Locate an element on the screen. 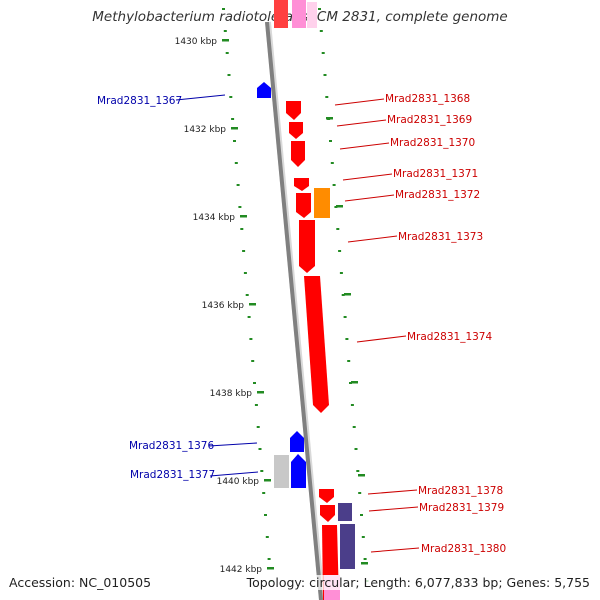 The image size is (600, 600). gene-label-mrad2831-1376: Mrad2831_1376 is located at coordinates (171, 446).